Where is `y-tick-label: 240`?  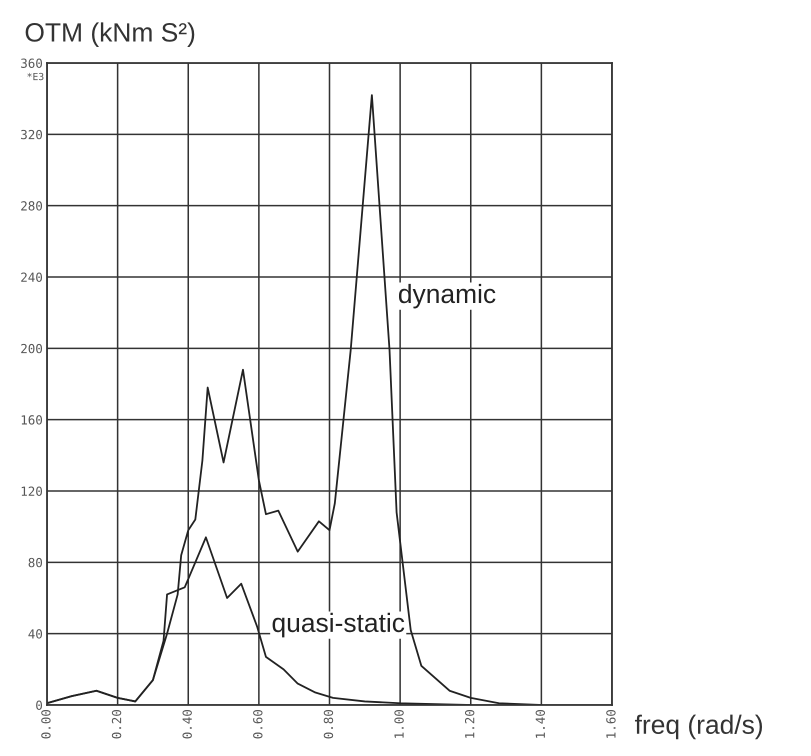 y-tick-label: 240 is located at coordinates (31, 277).